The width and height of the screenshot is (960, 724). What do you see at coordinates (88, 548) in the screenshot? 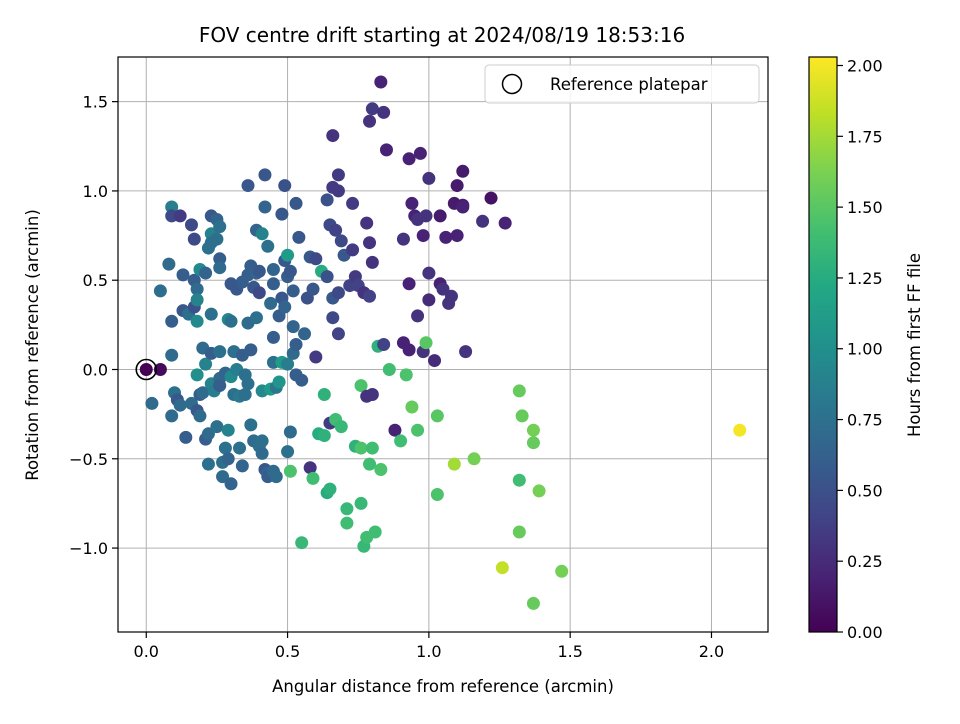
I see `y-tick-label: −1.0` at bounding box center [88, 548].